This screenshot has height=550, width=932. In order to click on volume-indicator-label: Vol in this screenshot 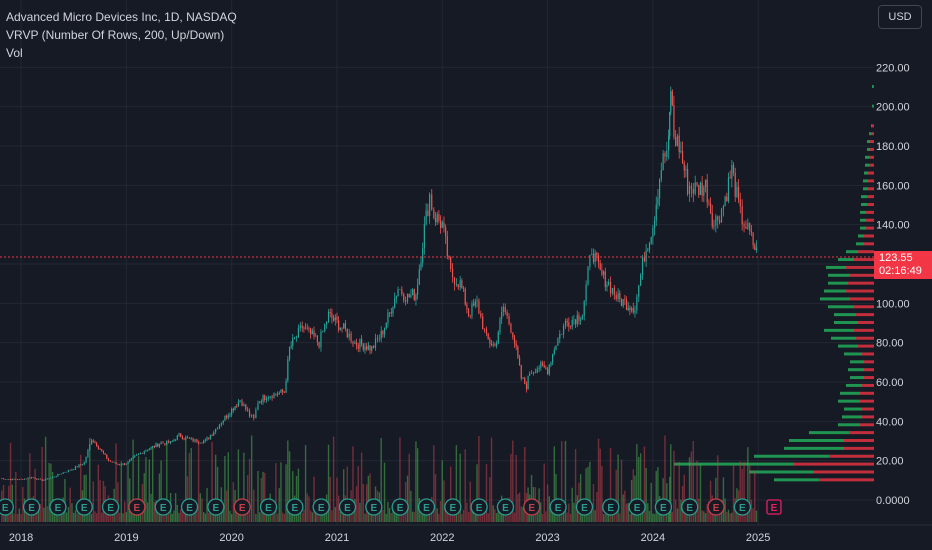, I will do `click(14, 53)`.